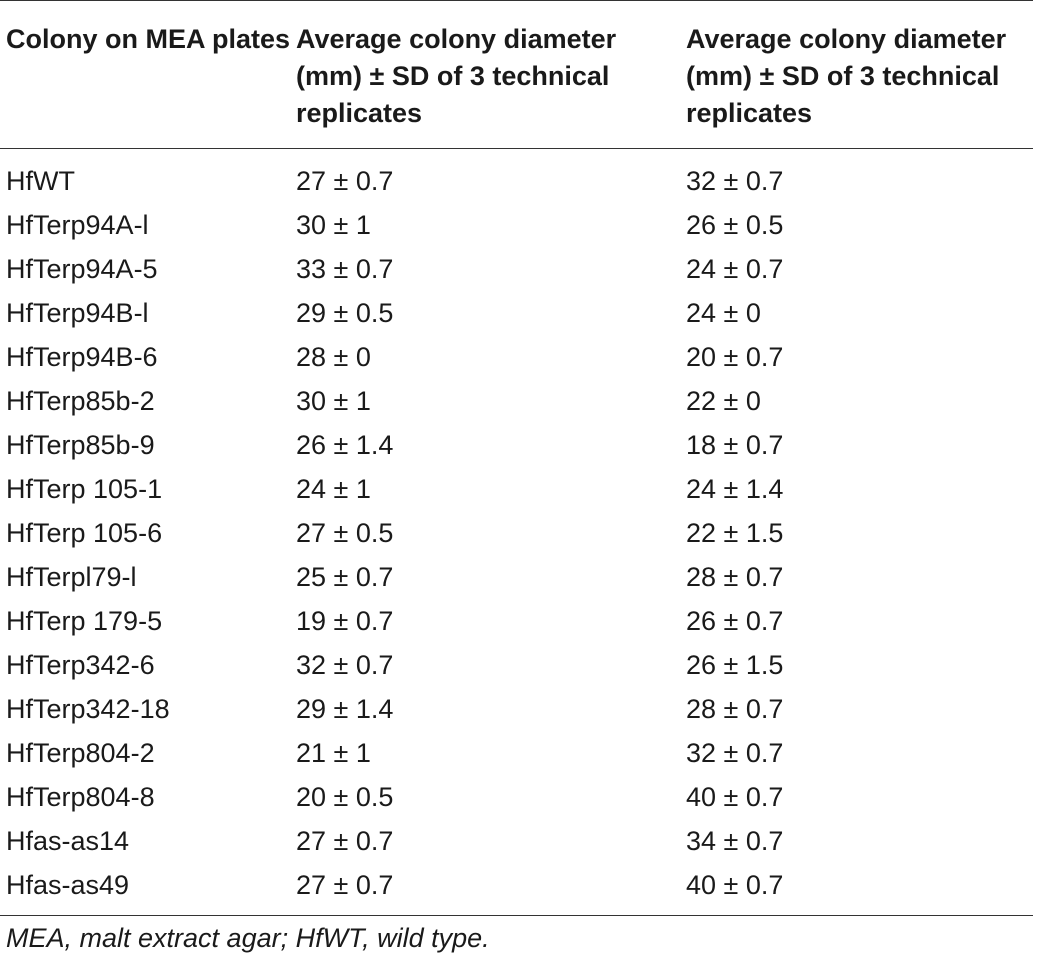 The height and width of the screenshot is (972, 1039). What do you see at coordinates (77, 313) in the screenshot?
I see `cell-colony: HfTerp94B-l` at bounding box center [77, 313].